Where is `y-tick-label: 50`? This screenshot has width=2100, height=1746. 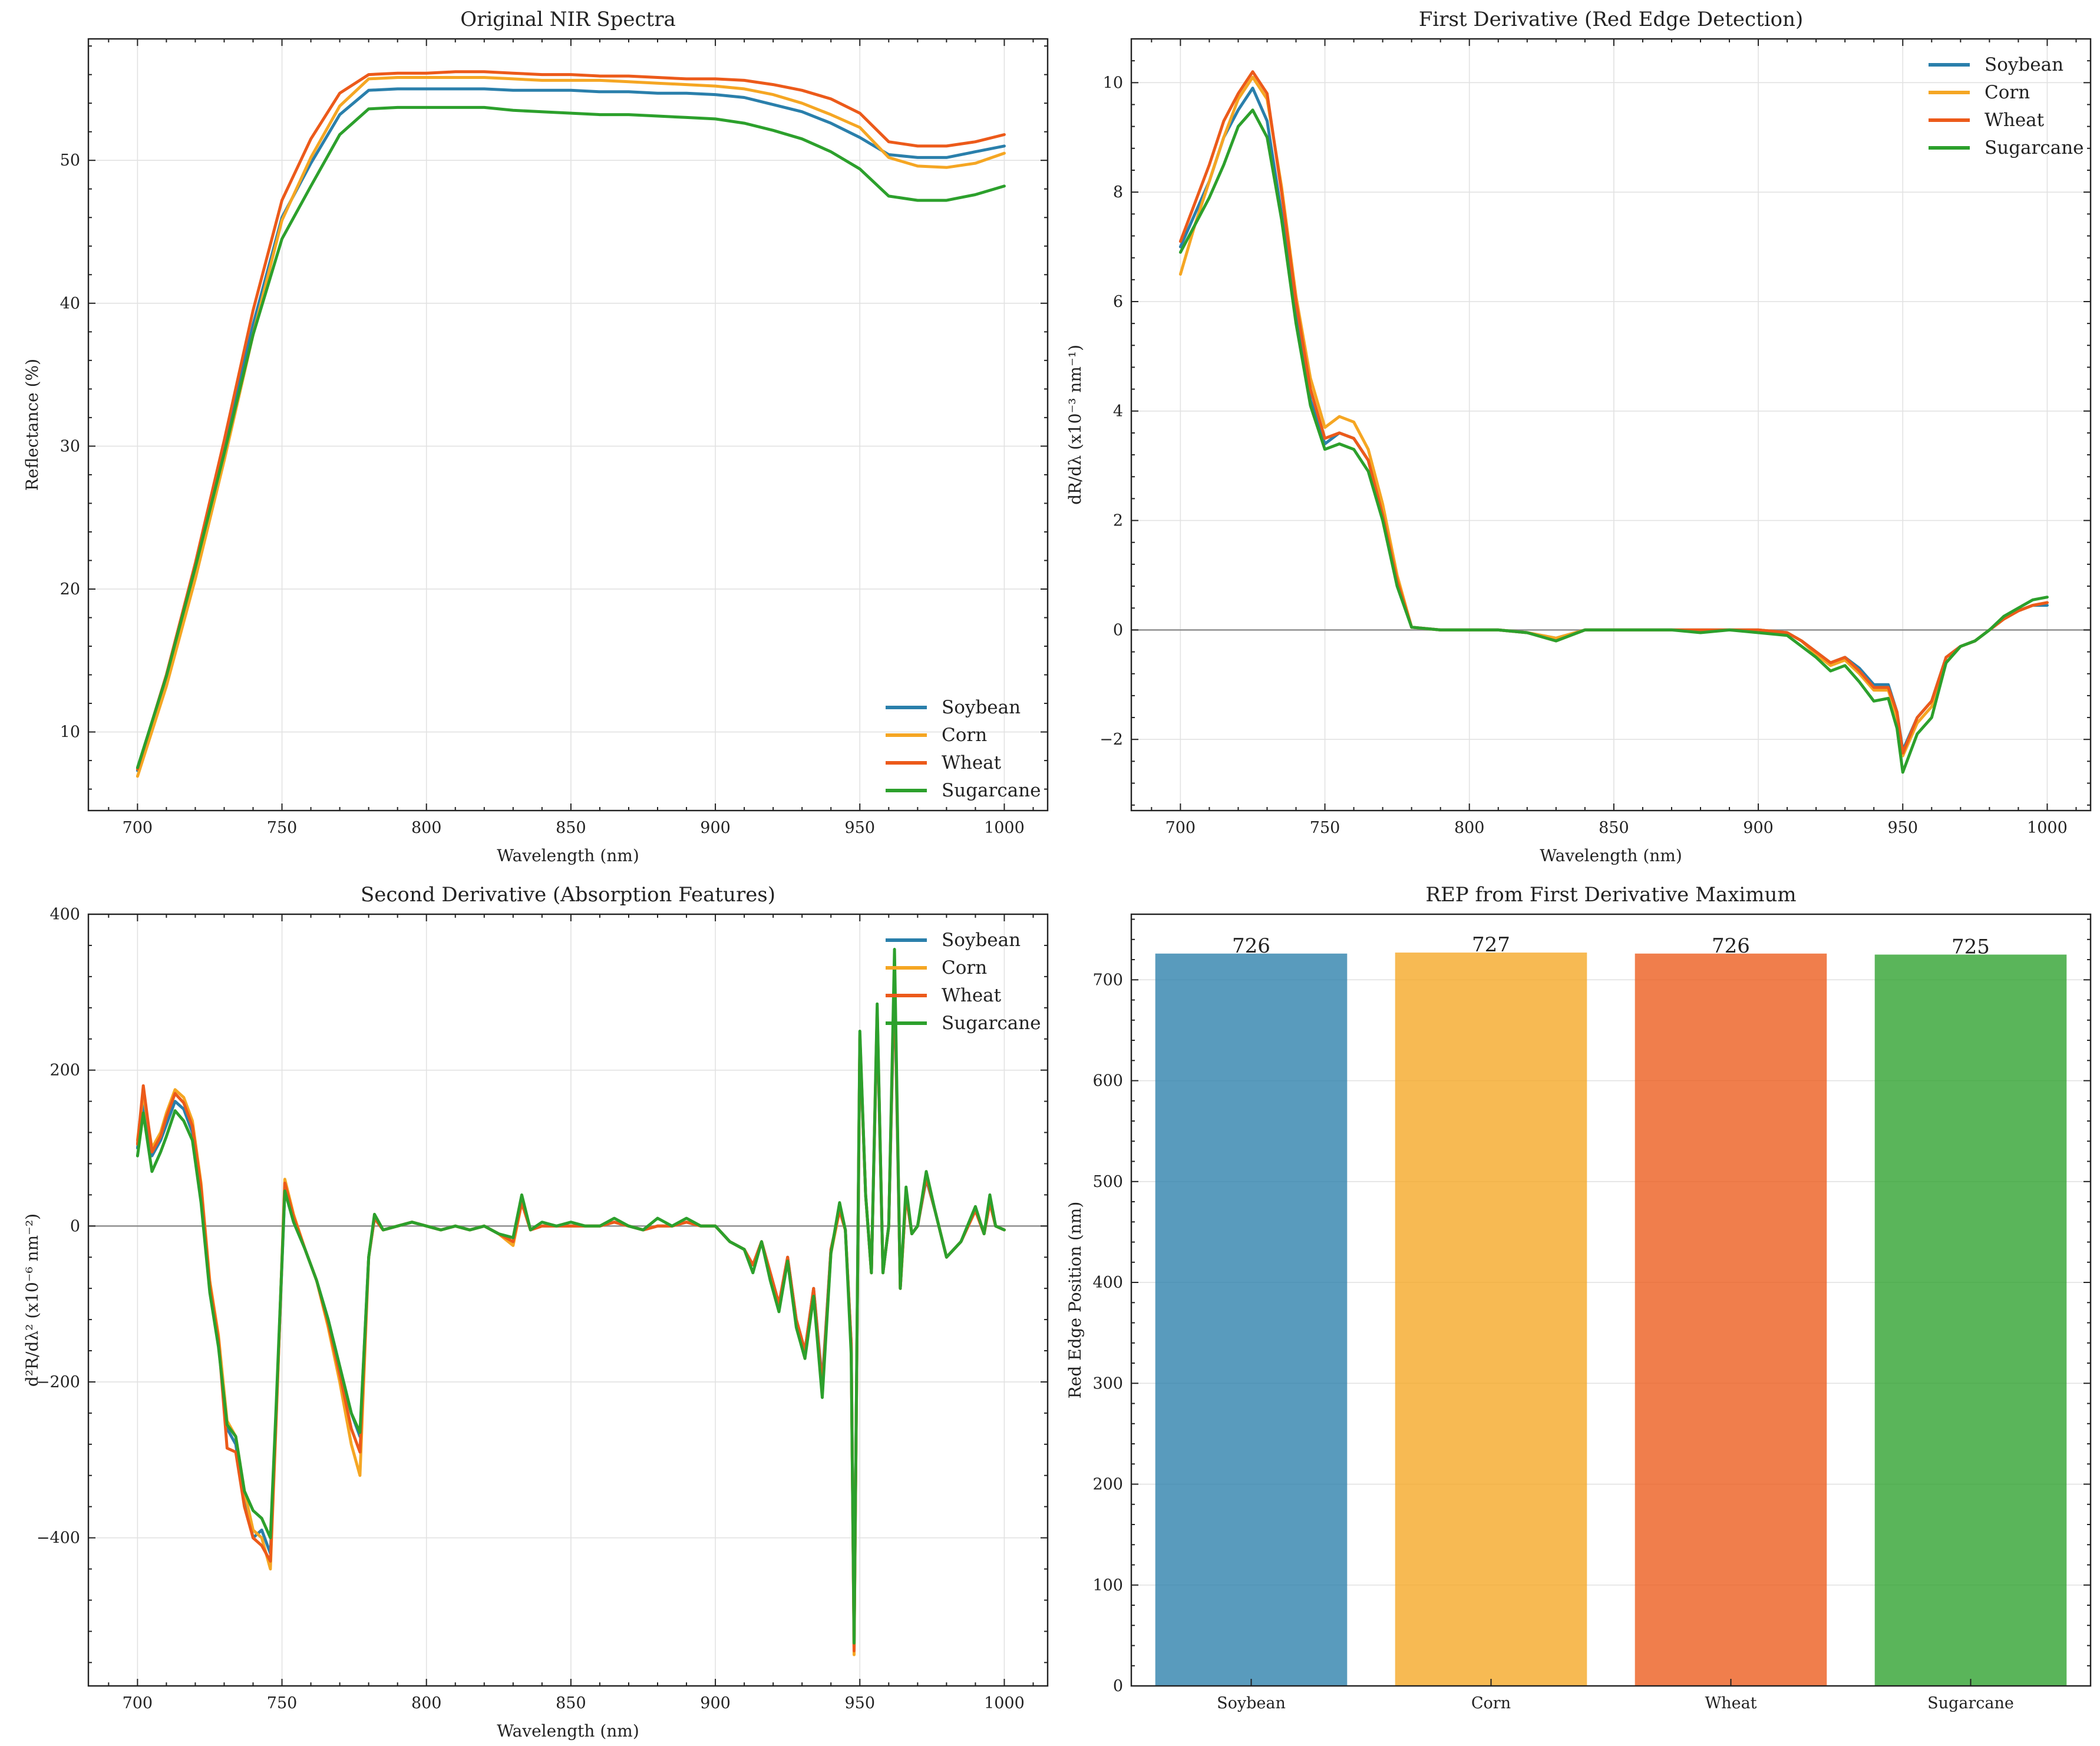 y-tick-label: 50 is located at coordinates (70, 160).